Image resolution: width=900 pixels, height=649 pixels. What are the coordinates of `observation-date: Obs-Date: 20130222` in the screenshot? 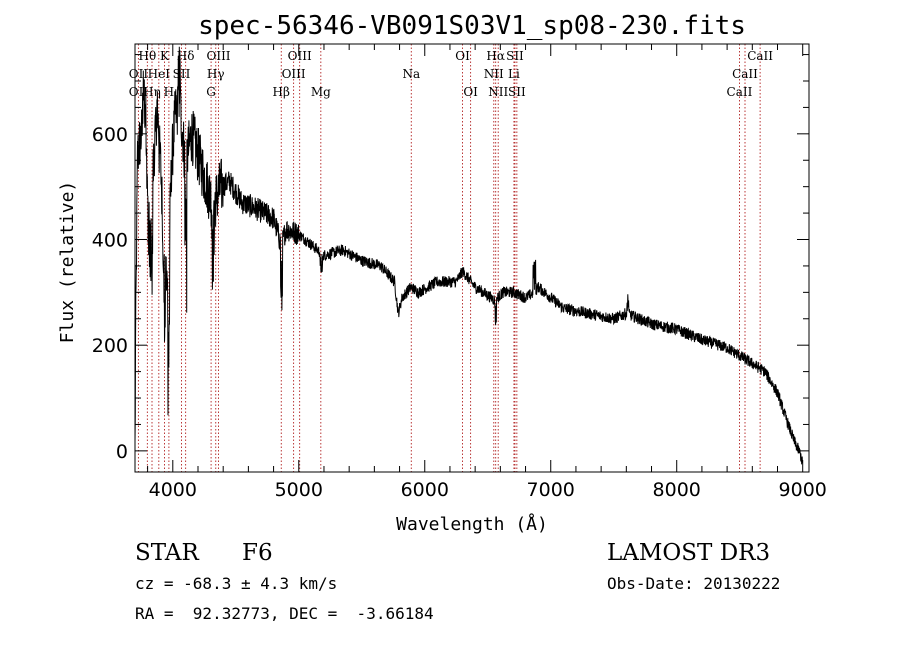 It's located at (694, 583).